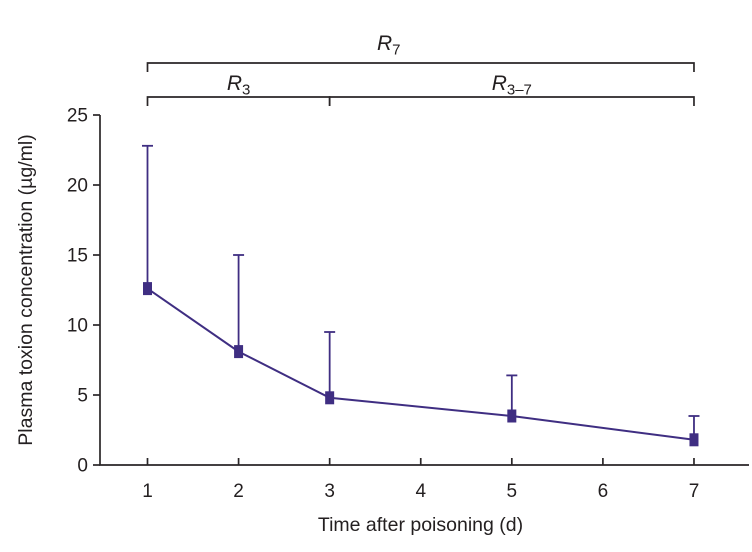 This screenshot has width=752, height=552. Describe the element at coordinates (77, 326) in the screenshot. I see `y-tick-label: 10` at that location.